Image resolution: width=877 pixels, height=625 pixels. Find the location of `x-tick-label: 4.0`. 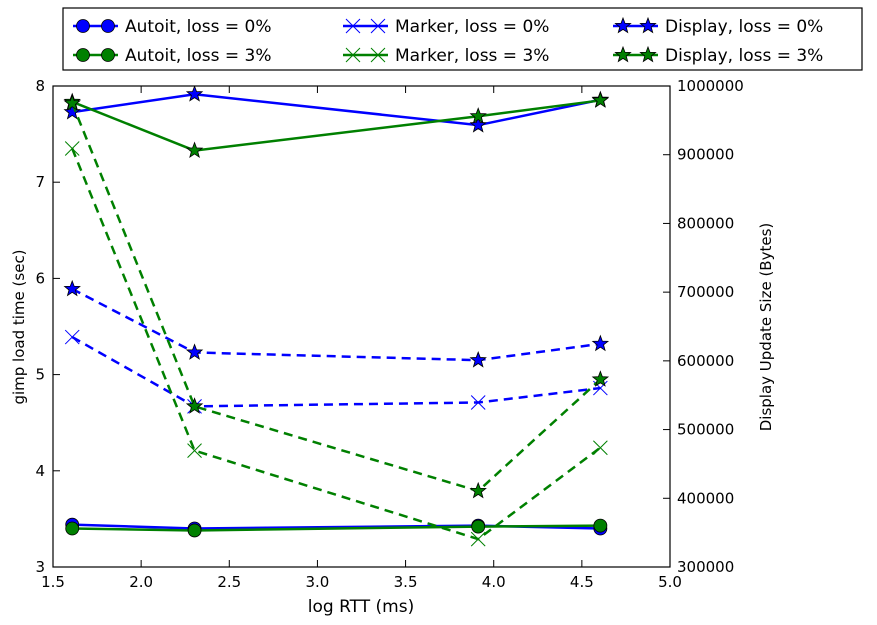

x-tick-label: 4.0 is located at coordinates (494, 582).